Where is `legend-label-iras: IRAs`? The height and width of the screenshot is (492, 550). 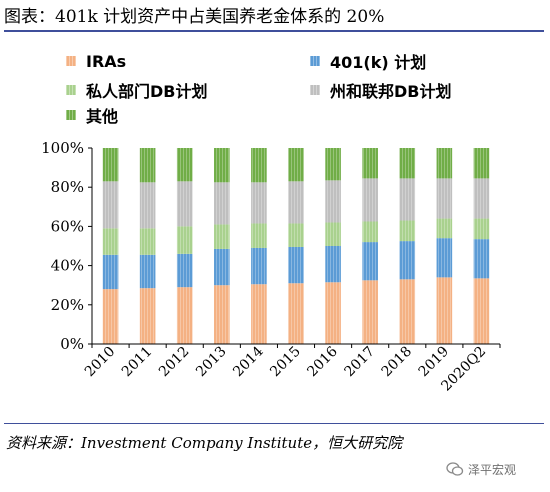 legend-label-iras: IRAs is located at coordinates (106, 61).